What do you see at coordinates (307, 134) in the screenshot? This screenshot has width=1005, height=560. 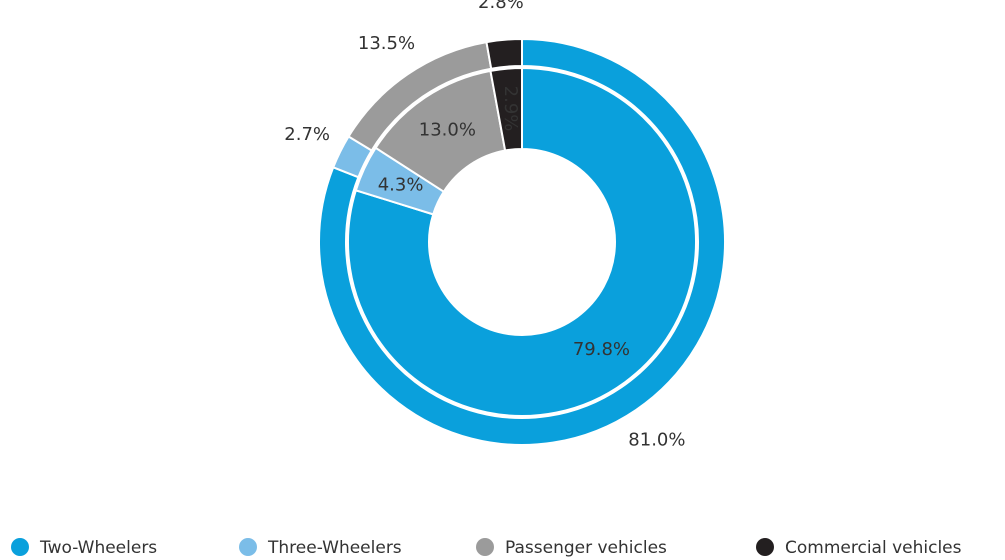 I see `data-label: 2.7%` at bounding box center [307, 134].